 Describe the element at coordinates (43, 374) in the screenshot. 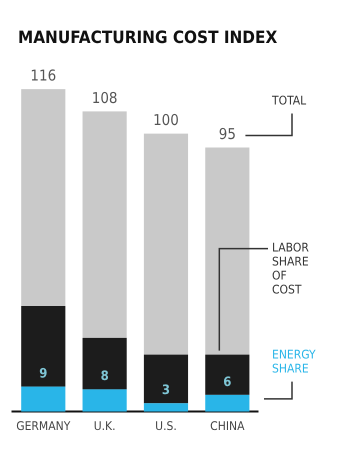

I see `data-label: 9` at that location.